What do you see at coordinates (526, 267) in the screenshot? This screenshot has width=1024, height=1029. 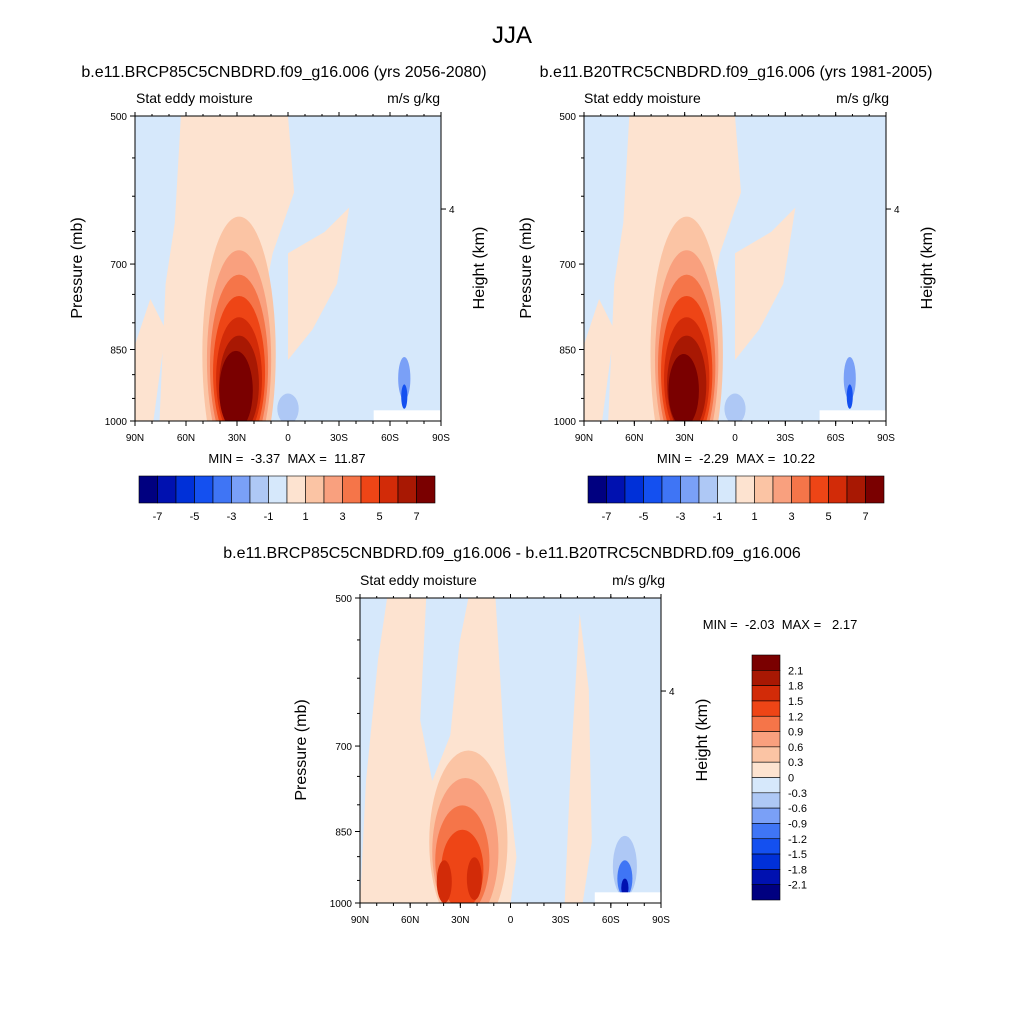 I see `panel-2-ylabel: Pressure (mb)` at bounding box center [526, 267].